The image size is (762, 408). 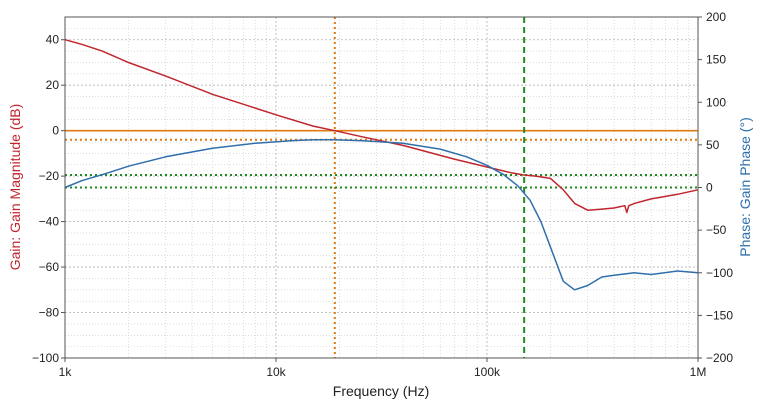 I want to click on right-axis-title: Phase: Gain Phase (°), so click(x=745, y=186).